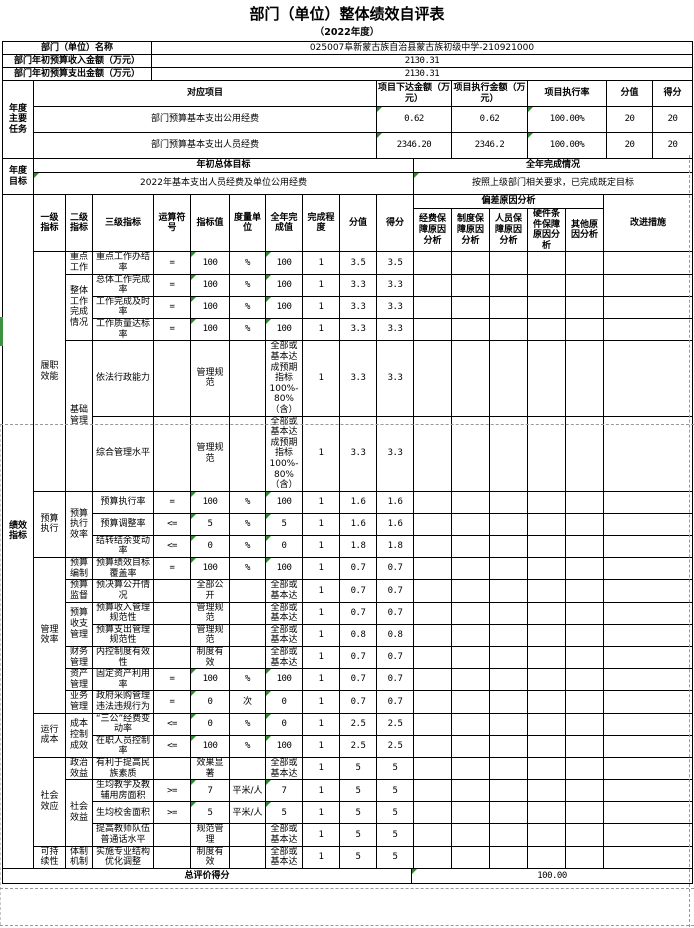 Image resolution: width=694 pixels, height=928 pixels. Describe the element at coordinates (348, 183) in the screenshot. I see `table-row: 2022年基本支出人员经费及单位公用经费 按照上级部门相关要求，已完成既定目标` at that location.